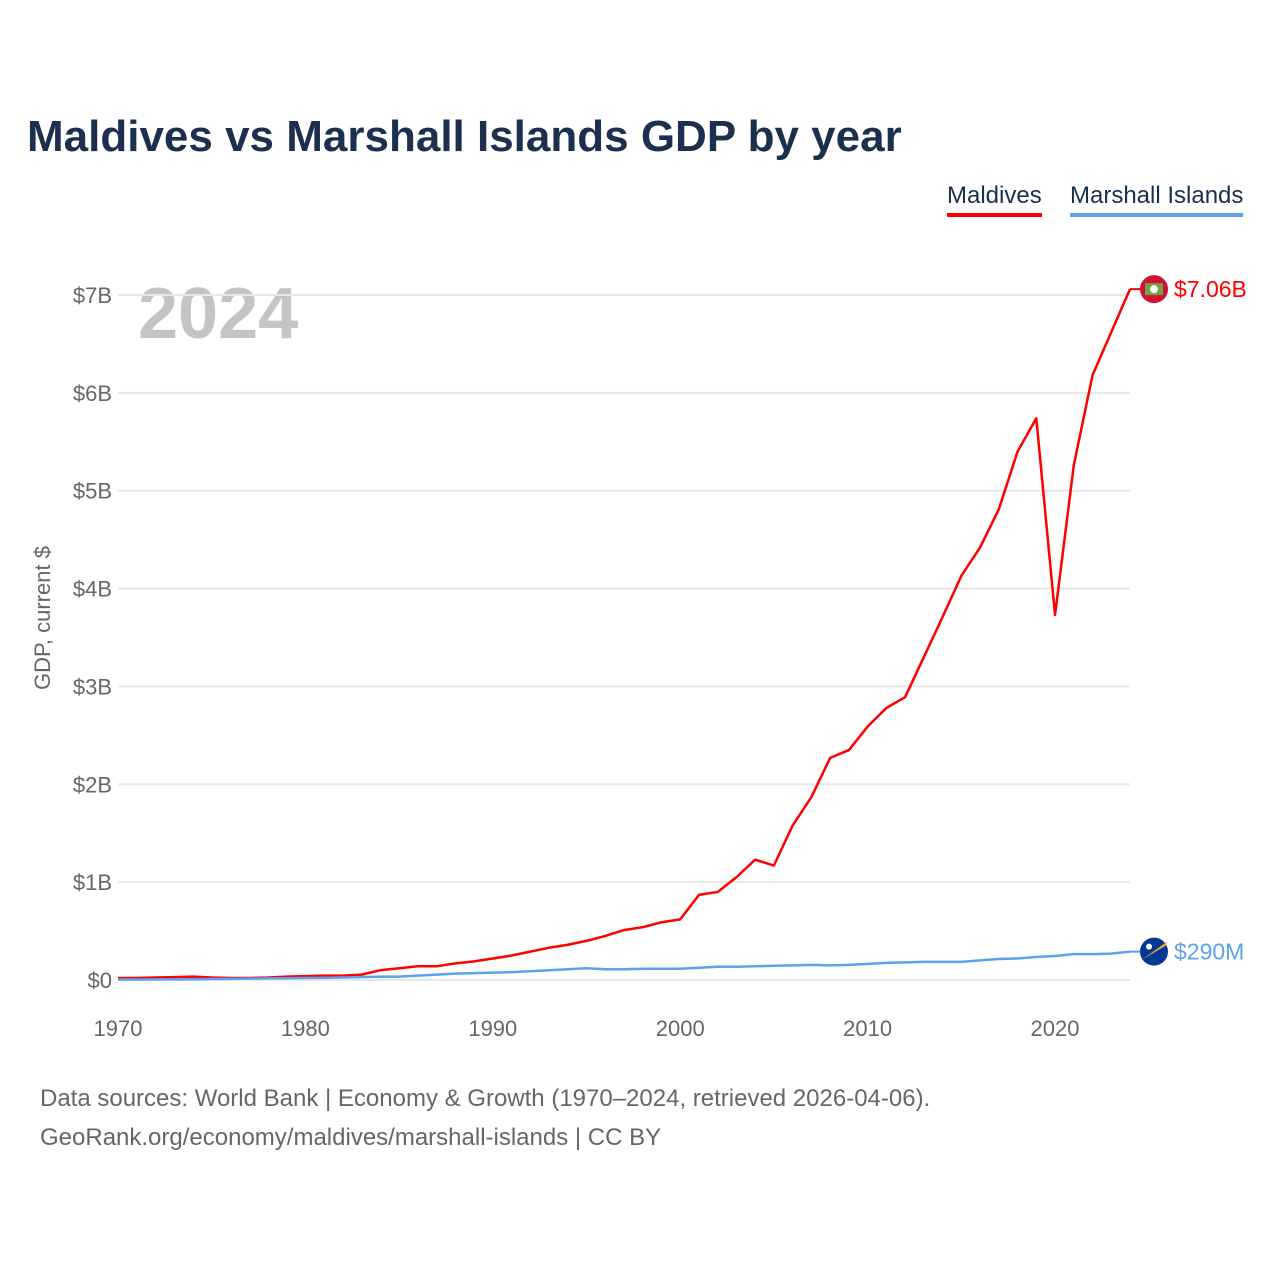 The width and height of the screenshot is (1280, 1280). I want to click on flag-stripe, so click(1154, 950).